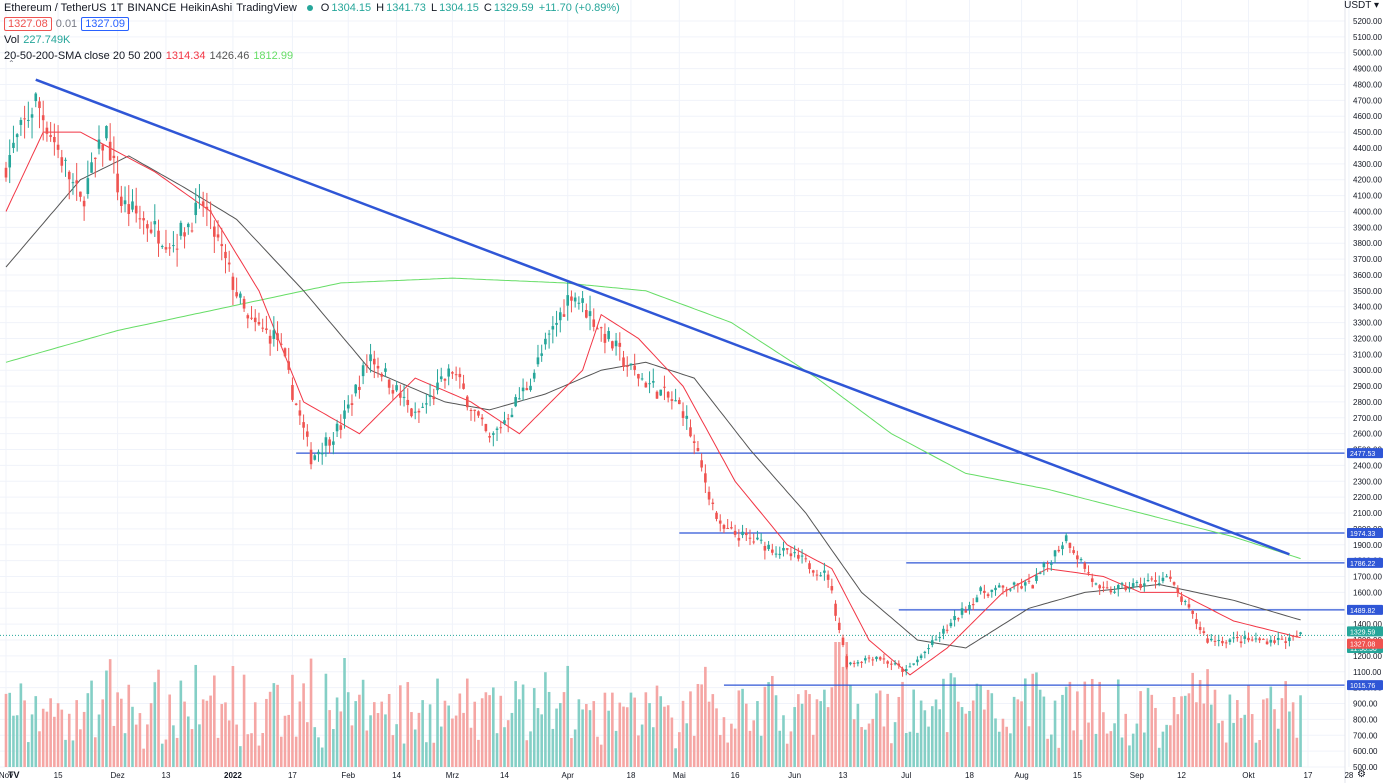 The image size is (1385, 783). I want to click on buy-price-button: 1327.09, so click(105, 24).